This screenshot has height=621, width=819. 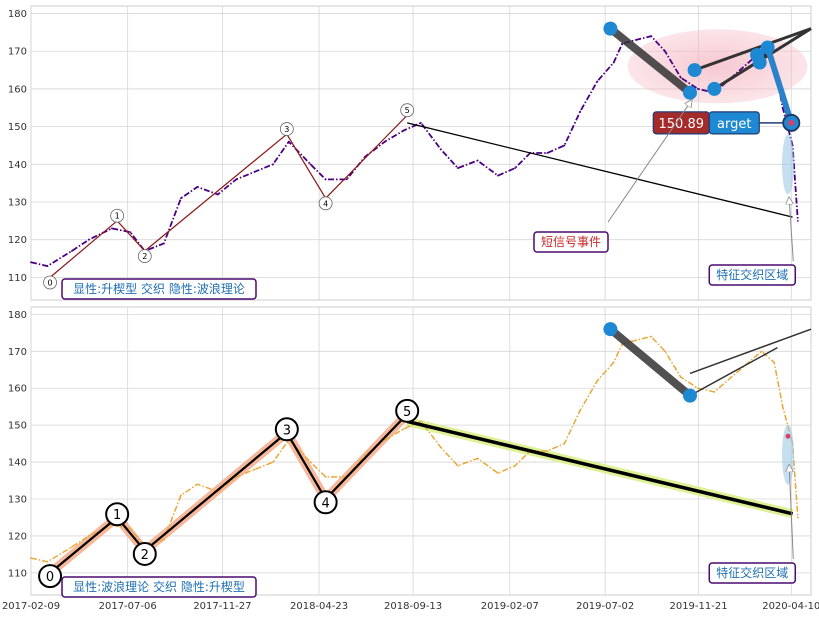 I want to click on short-signal-label: 短信号事件, so click(x=571, y=242).